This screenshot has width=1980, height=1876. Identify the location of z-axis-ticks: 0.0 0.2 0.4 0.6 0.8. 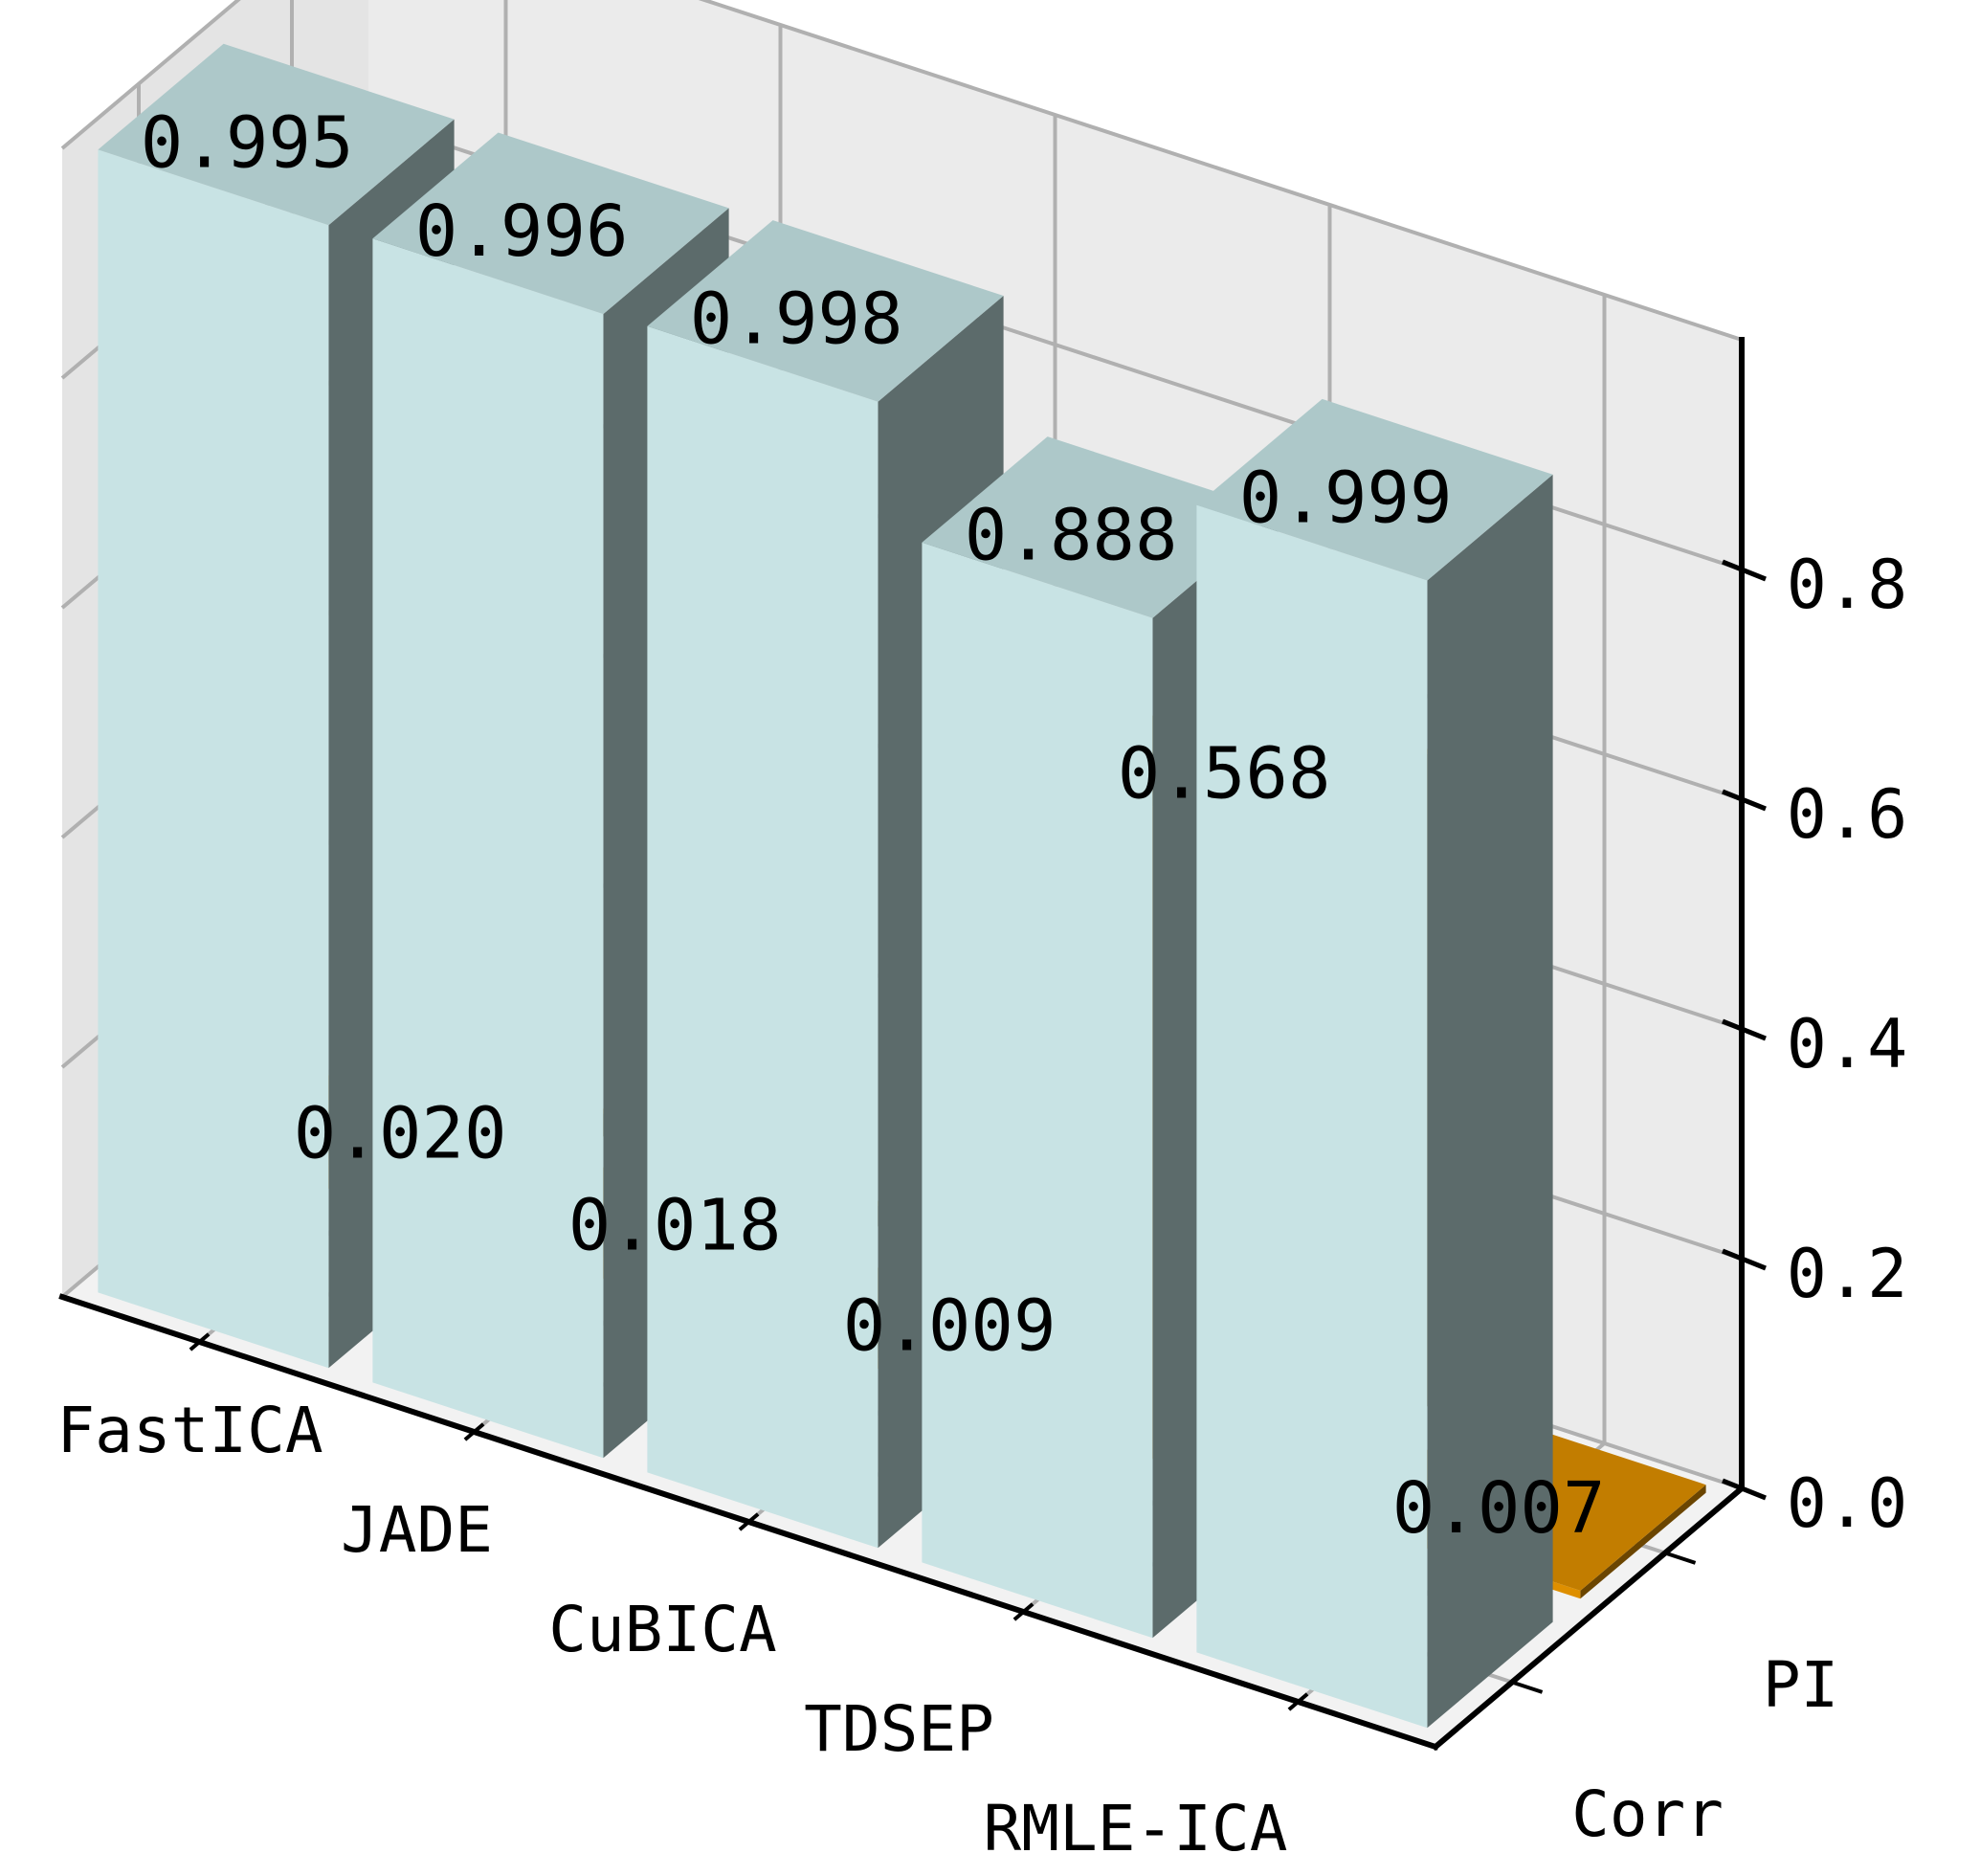
(1814, 1044).